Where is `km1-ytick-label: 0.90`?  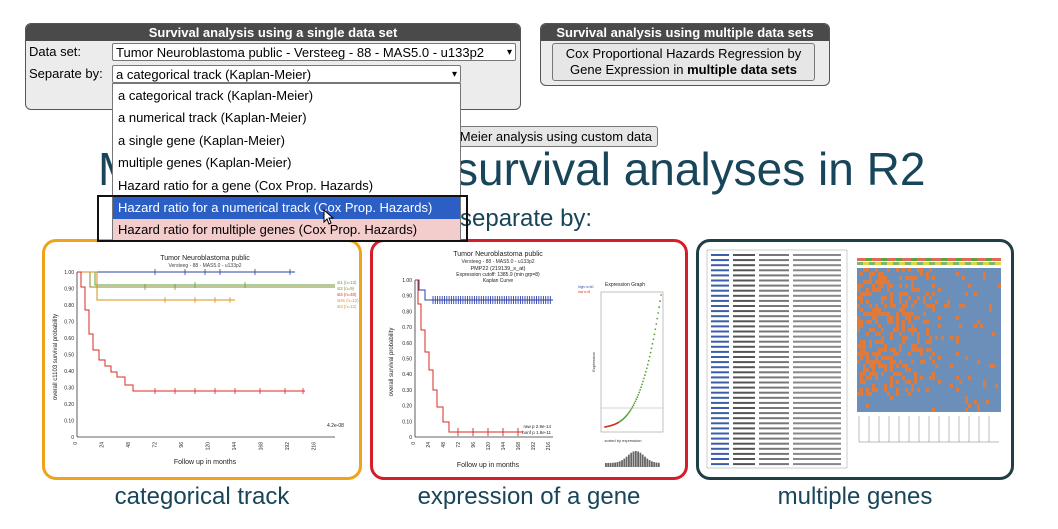
km1-ytick-label: 0.90 is located at coordinates (69, 290).